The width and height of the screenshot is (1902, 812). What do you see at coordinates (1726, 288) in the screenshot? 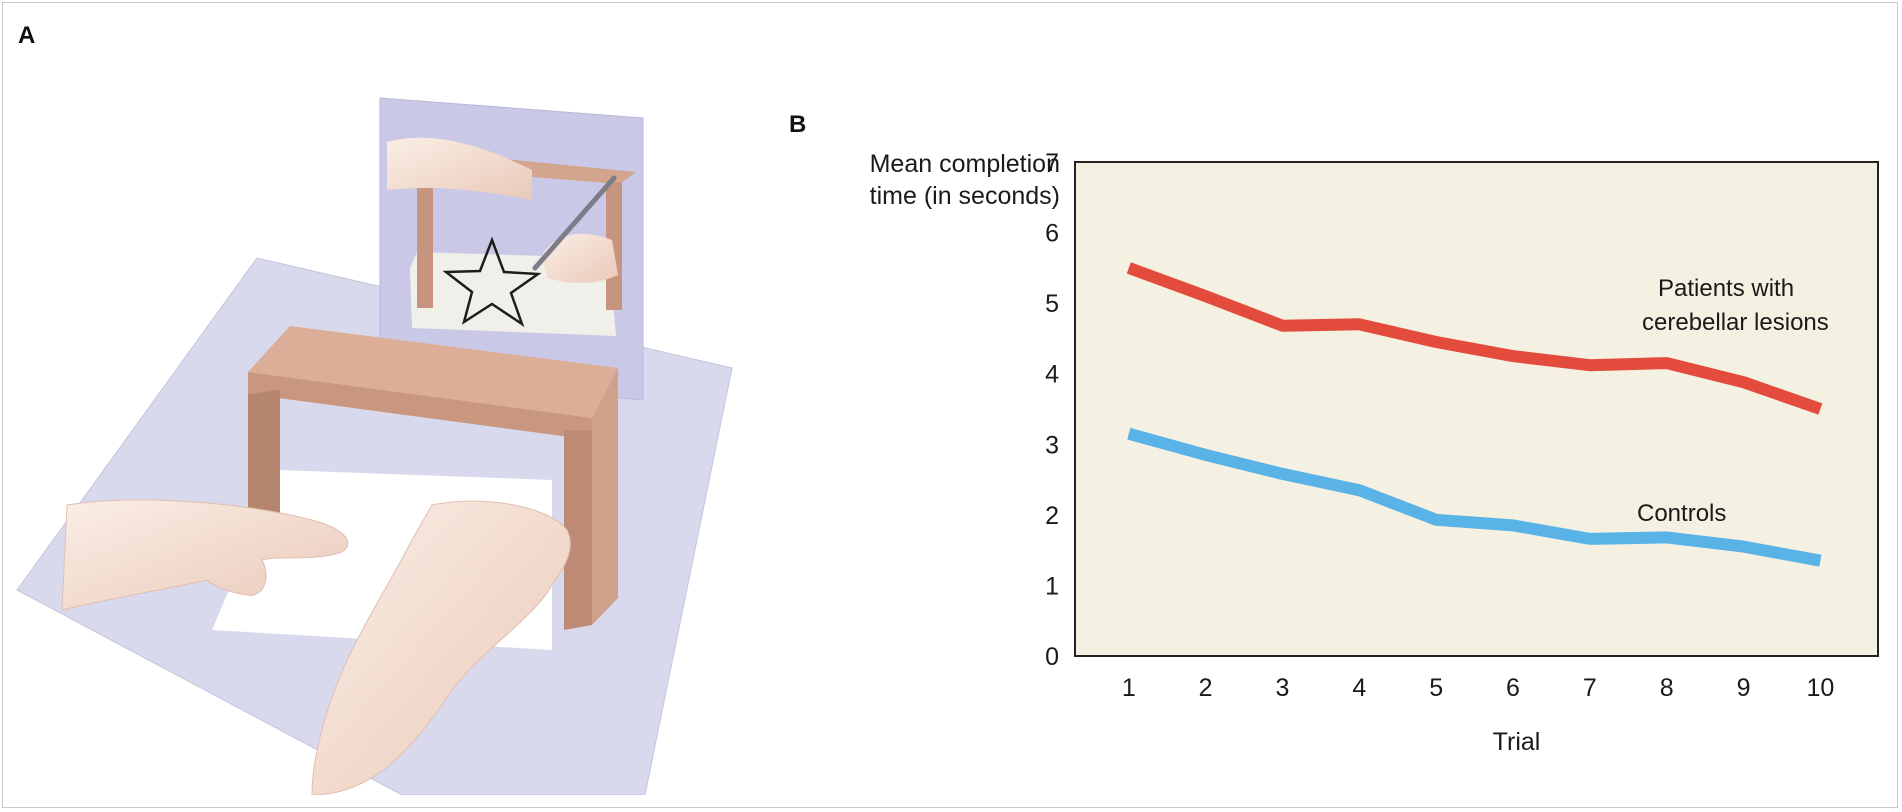
I see `patients-series-label-line-1: Patients with` at bounding box center [1726, 288].